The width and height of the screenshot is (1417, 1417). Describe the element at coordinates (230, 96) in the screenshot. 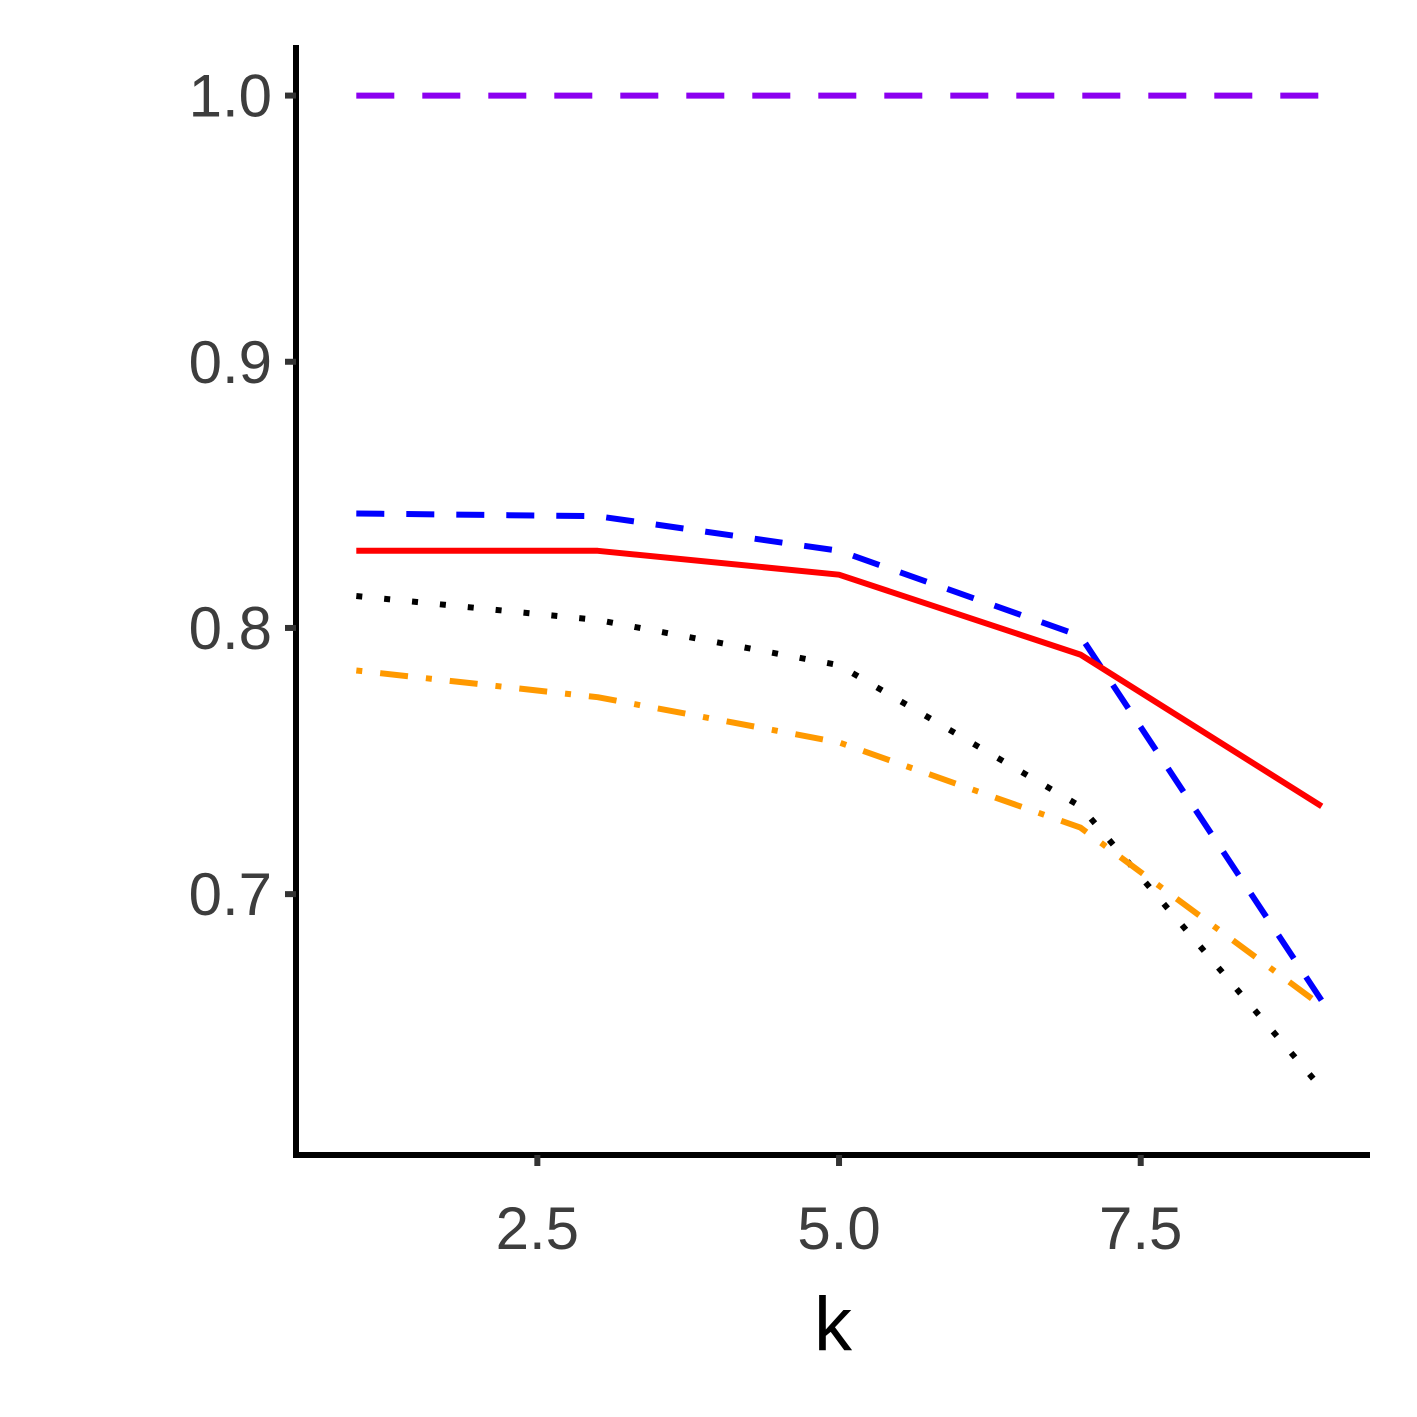

I see `y-tick-label: 1.0` at that location.